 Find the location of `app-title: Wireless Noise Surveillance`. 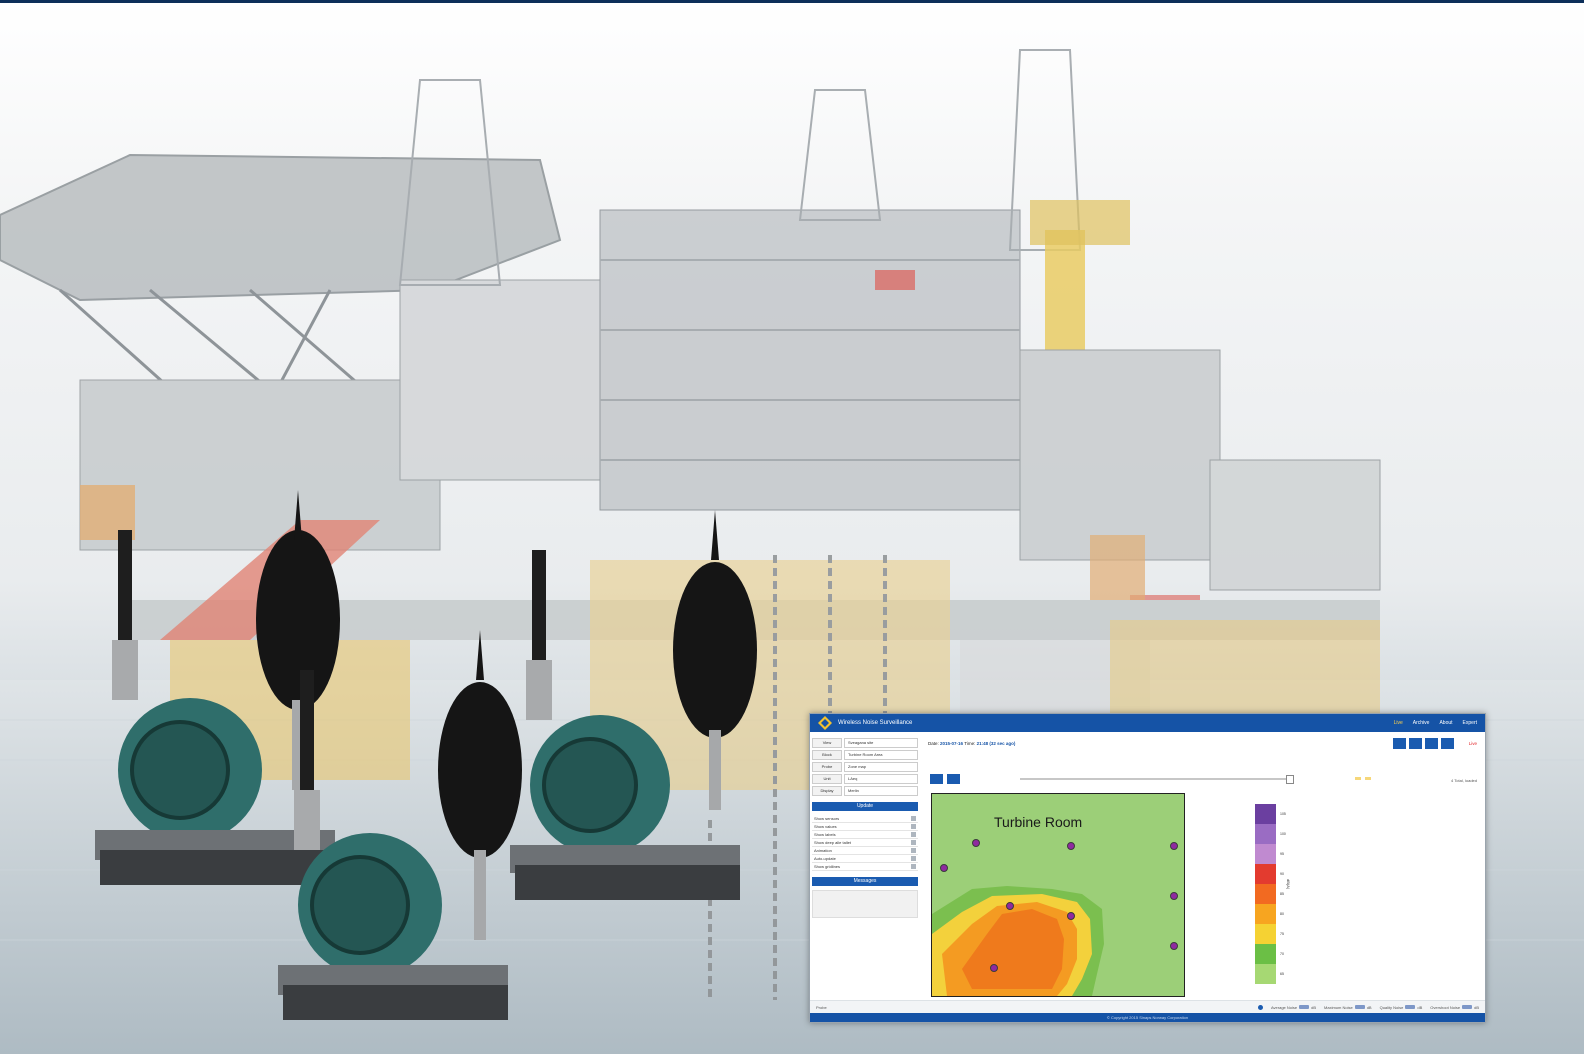

app-title: Wireless Noise Surveillance is located at coordinates (875, 723).